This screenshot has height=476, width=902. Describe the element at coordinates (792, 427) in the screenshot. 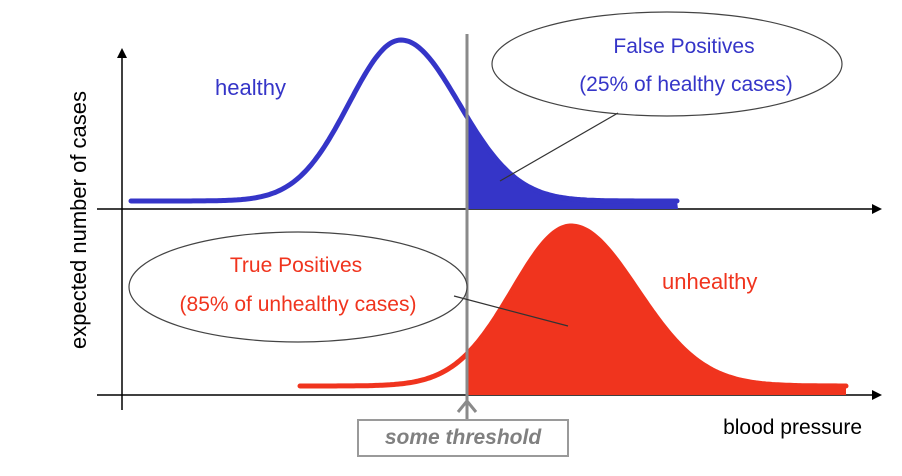

I see `x-axis-label: blood pressure` at that location.